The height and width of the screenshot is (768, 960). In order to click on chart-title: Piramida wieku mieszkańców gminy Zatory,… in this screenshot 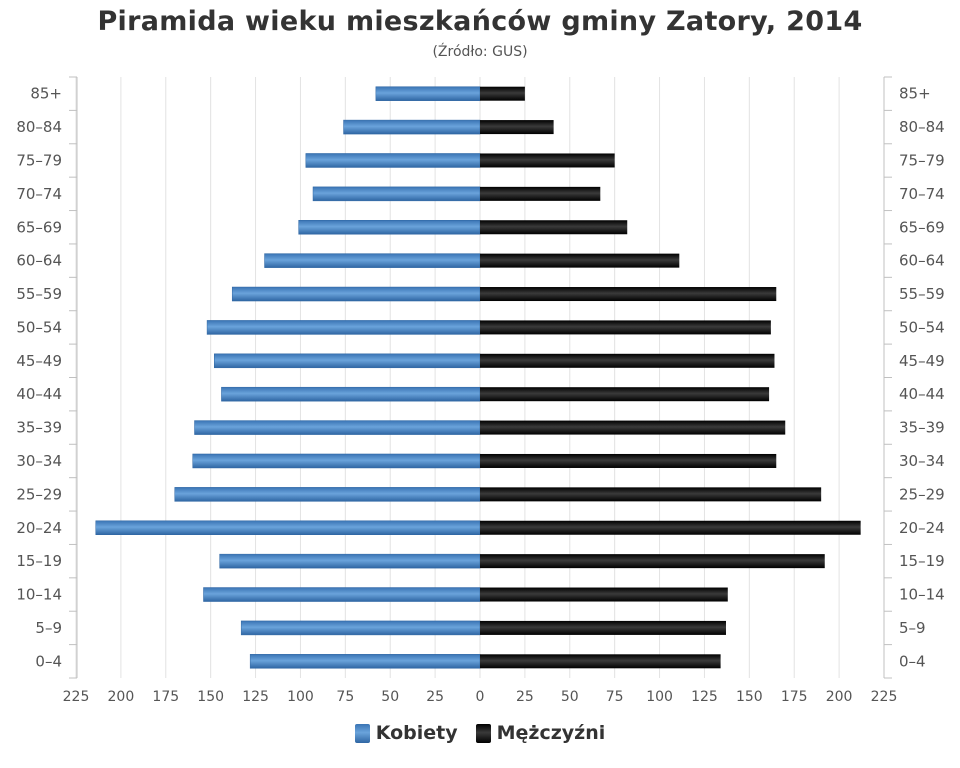, I will do `click(480, 21)`.